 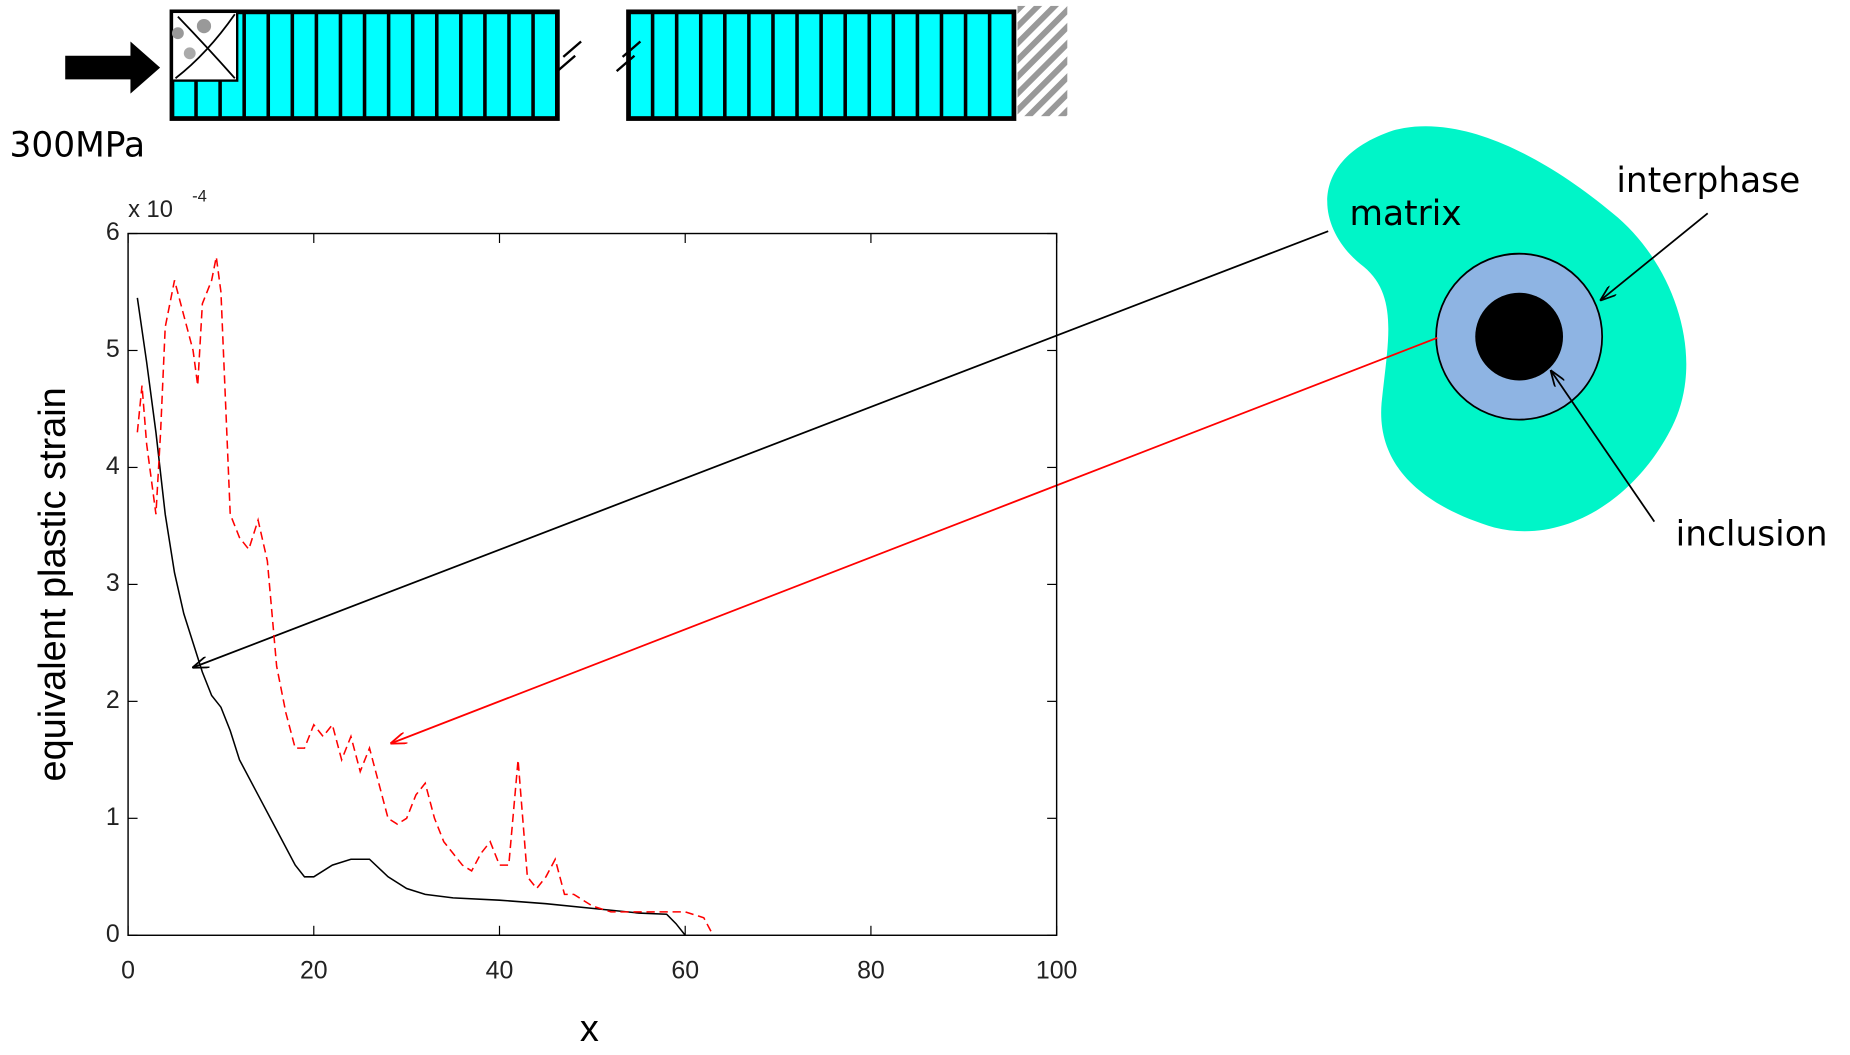 I want to click on x-tick-label: 100, so click(x=1057, y=971).